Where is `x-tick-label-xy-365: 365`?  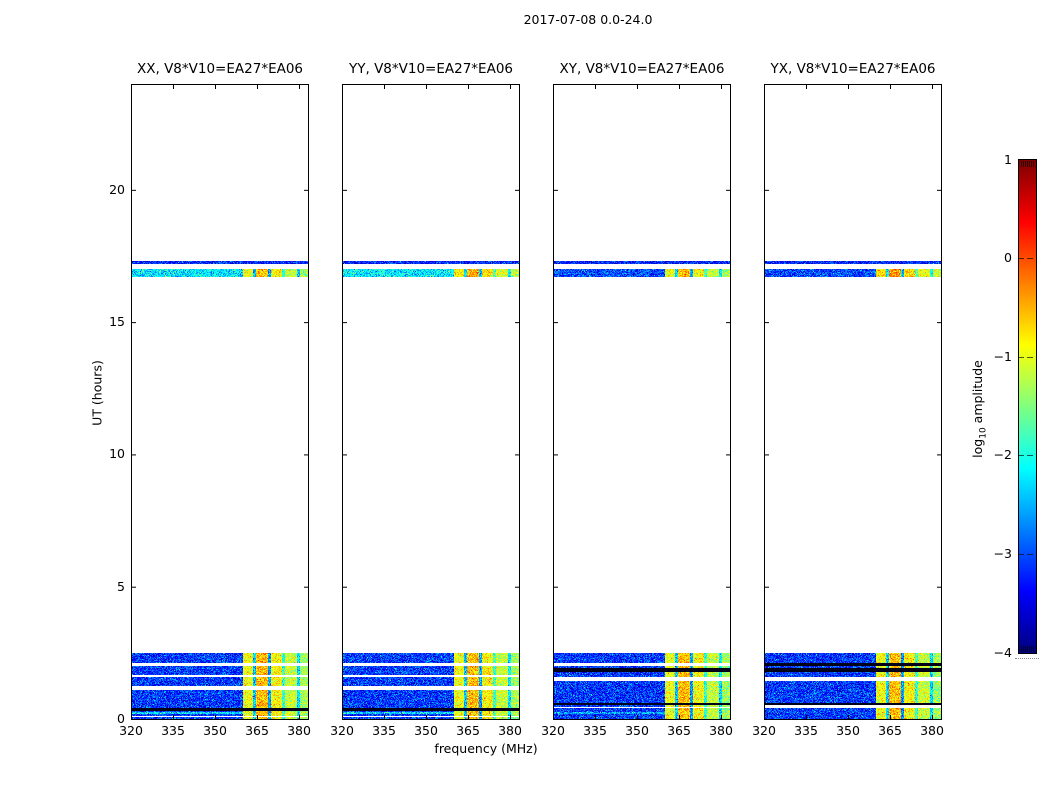 x-tick-label-xy-365: 365 is located at coordinates (679, 730).